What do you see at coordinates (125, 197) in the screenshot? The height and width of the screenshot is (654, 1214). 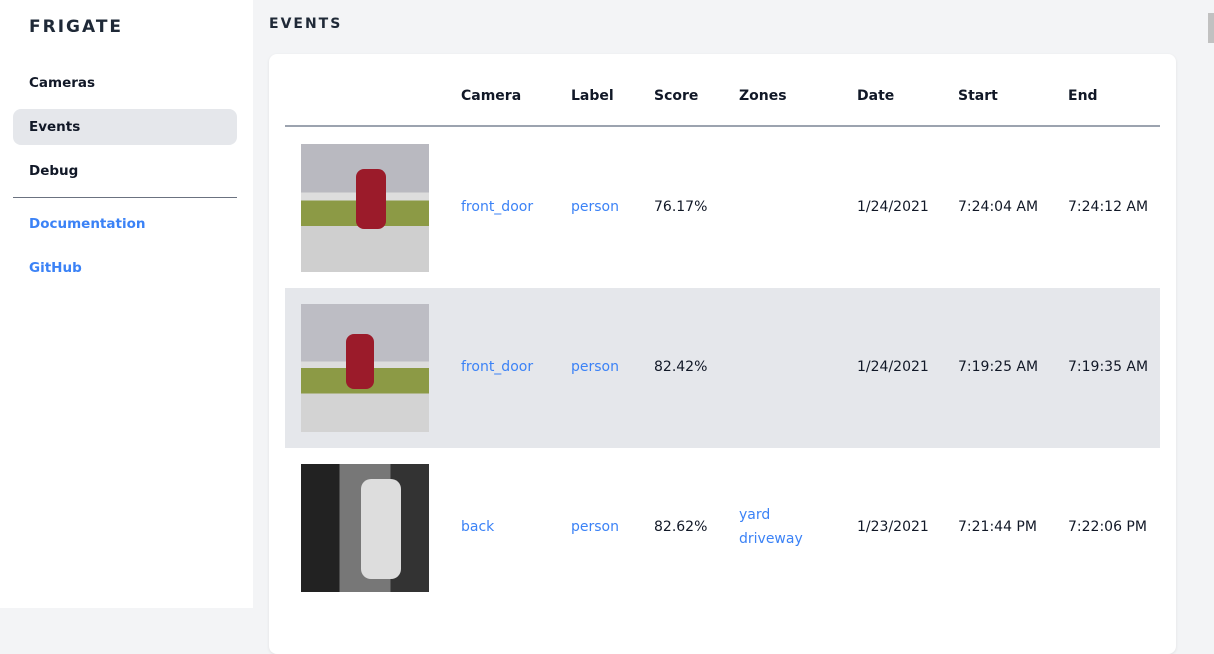 I see `sidebar-divider` at bounding box center [125, 197].